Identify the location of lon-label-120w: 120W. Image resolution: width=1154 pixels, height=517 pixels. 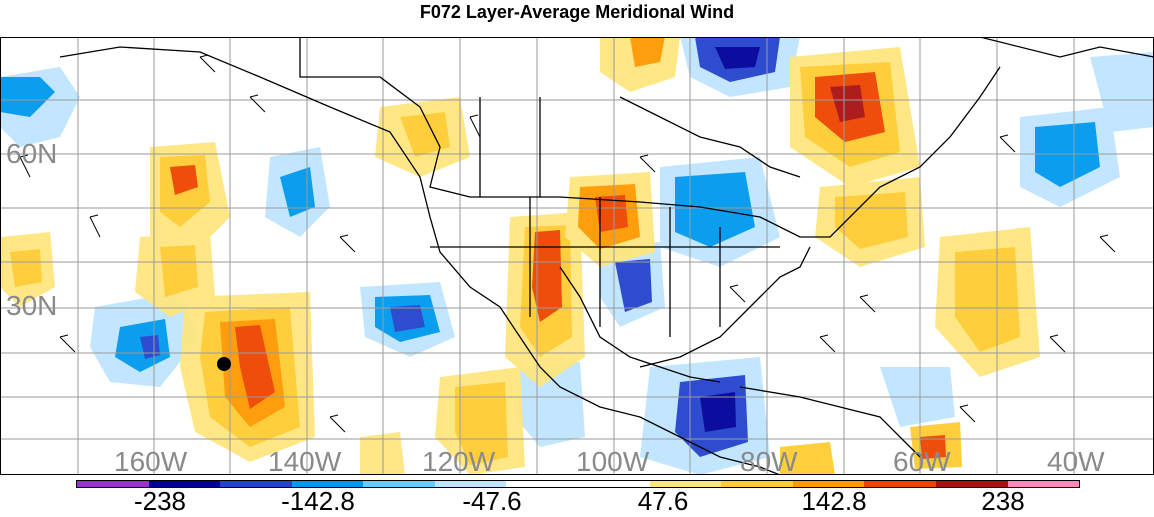
(459, 461).